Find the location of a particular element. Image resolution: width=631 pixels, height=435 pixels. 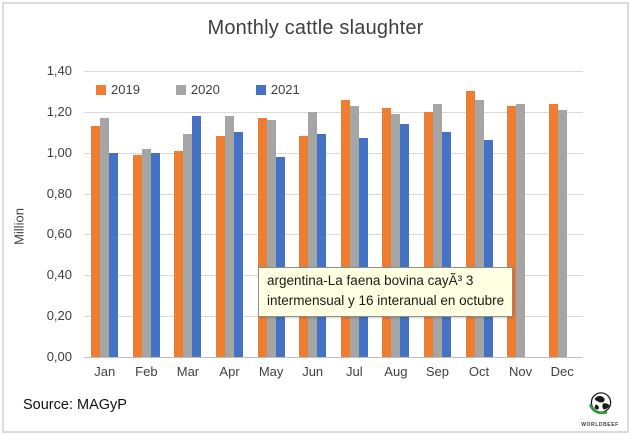

bar-group-apr is located at coordinates (230, 236).